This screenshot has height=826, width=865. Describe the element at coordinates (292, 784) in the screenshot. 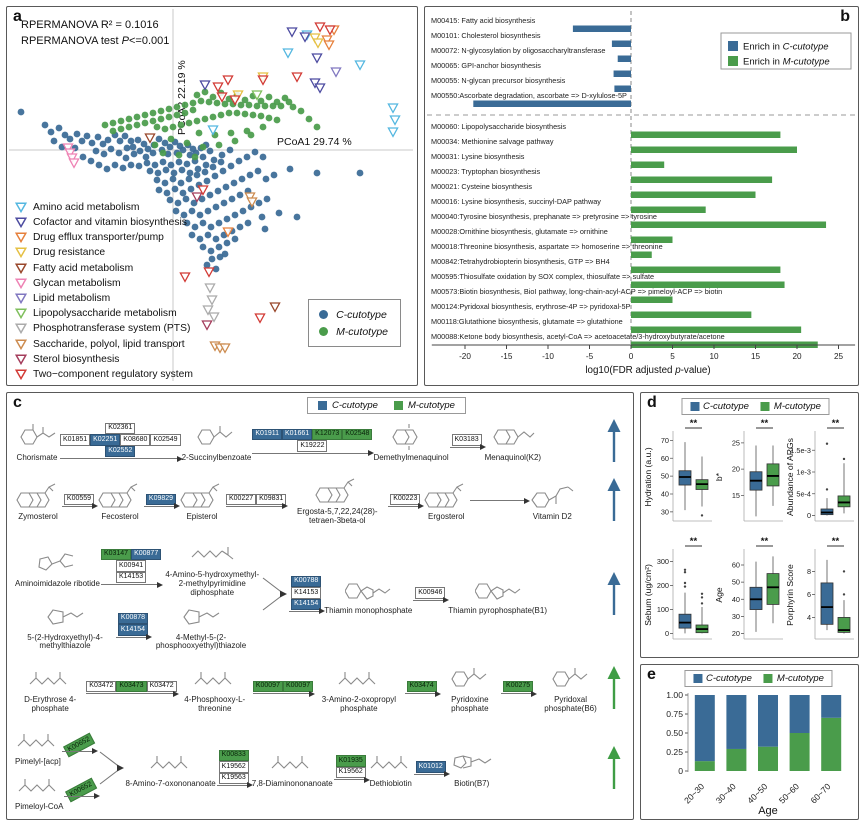

I see `compound-label: 7,8-Diaminononanoate` at that location.